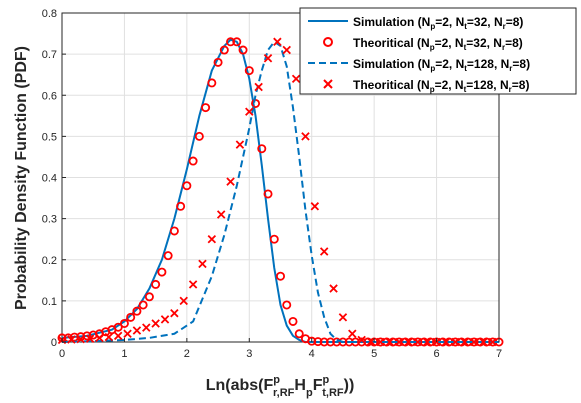  What do you see at coordinates (49, 179) in the screenshot?
I see `y-tick-label: 0.4` at bounding box center [49, 179].